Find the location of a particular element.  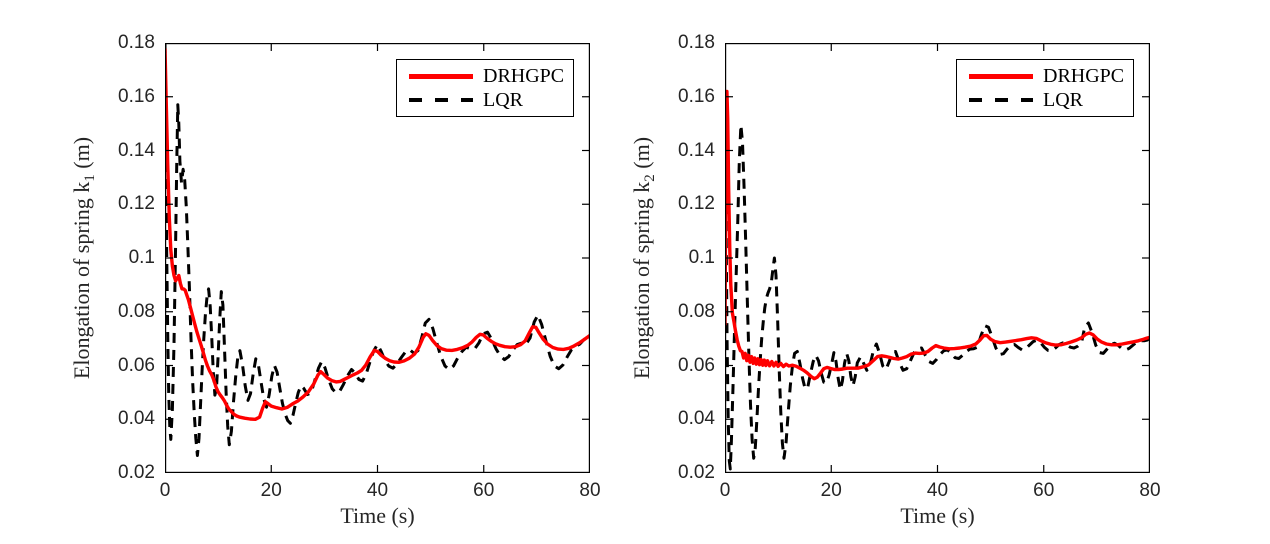

legend-k2: DRHGPC LQR is located at coordinates (1045, 88).